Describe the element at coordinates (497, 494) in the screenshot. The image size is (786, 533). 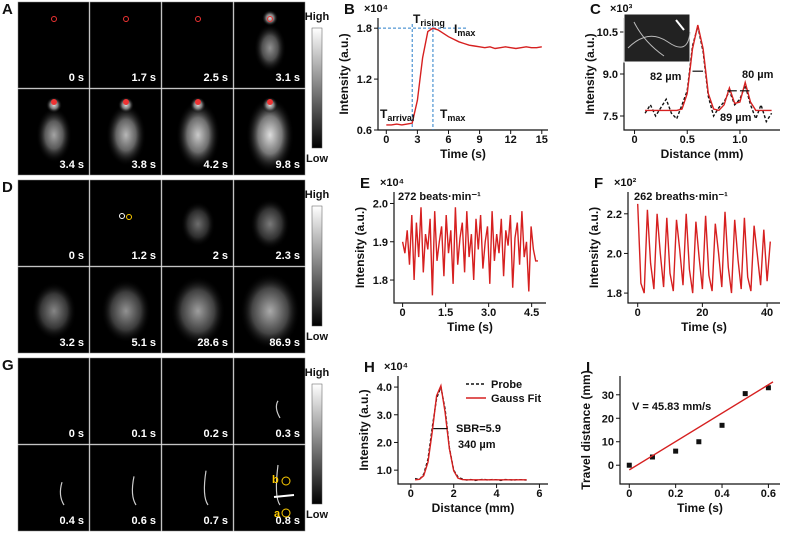
I see `x-tick-label: 4` at that location.